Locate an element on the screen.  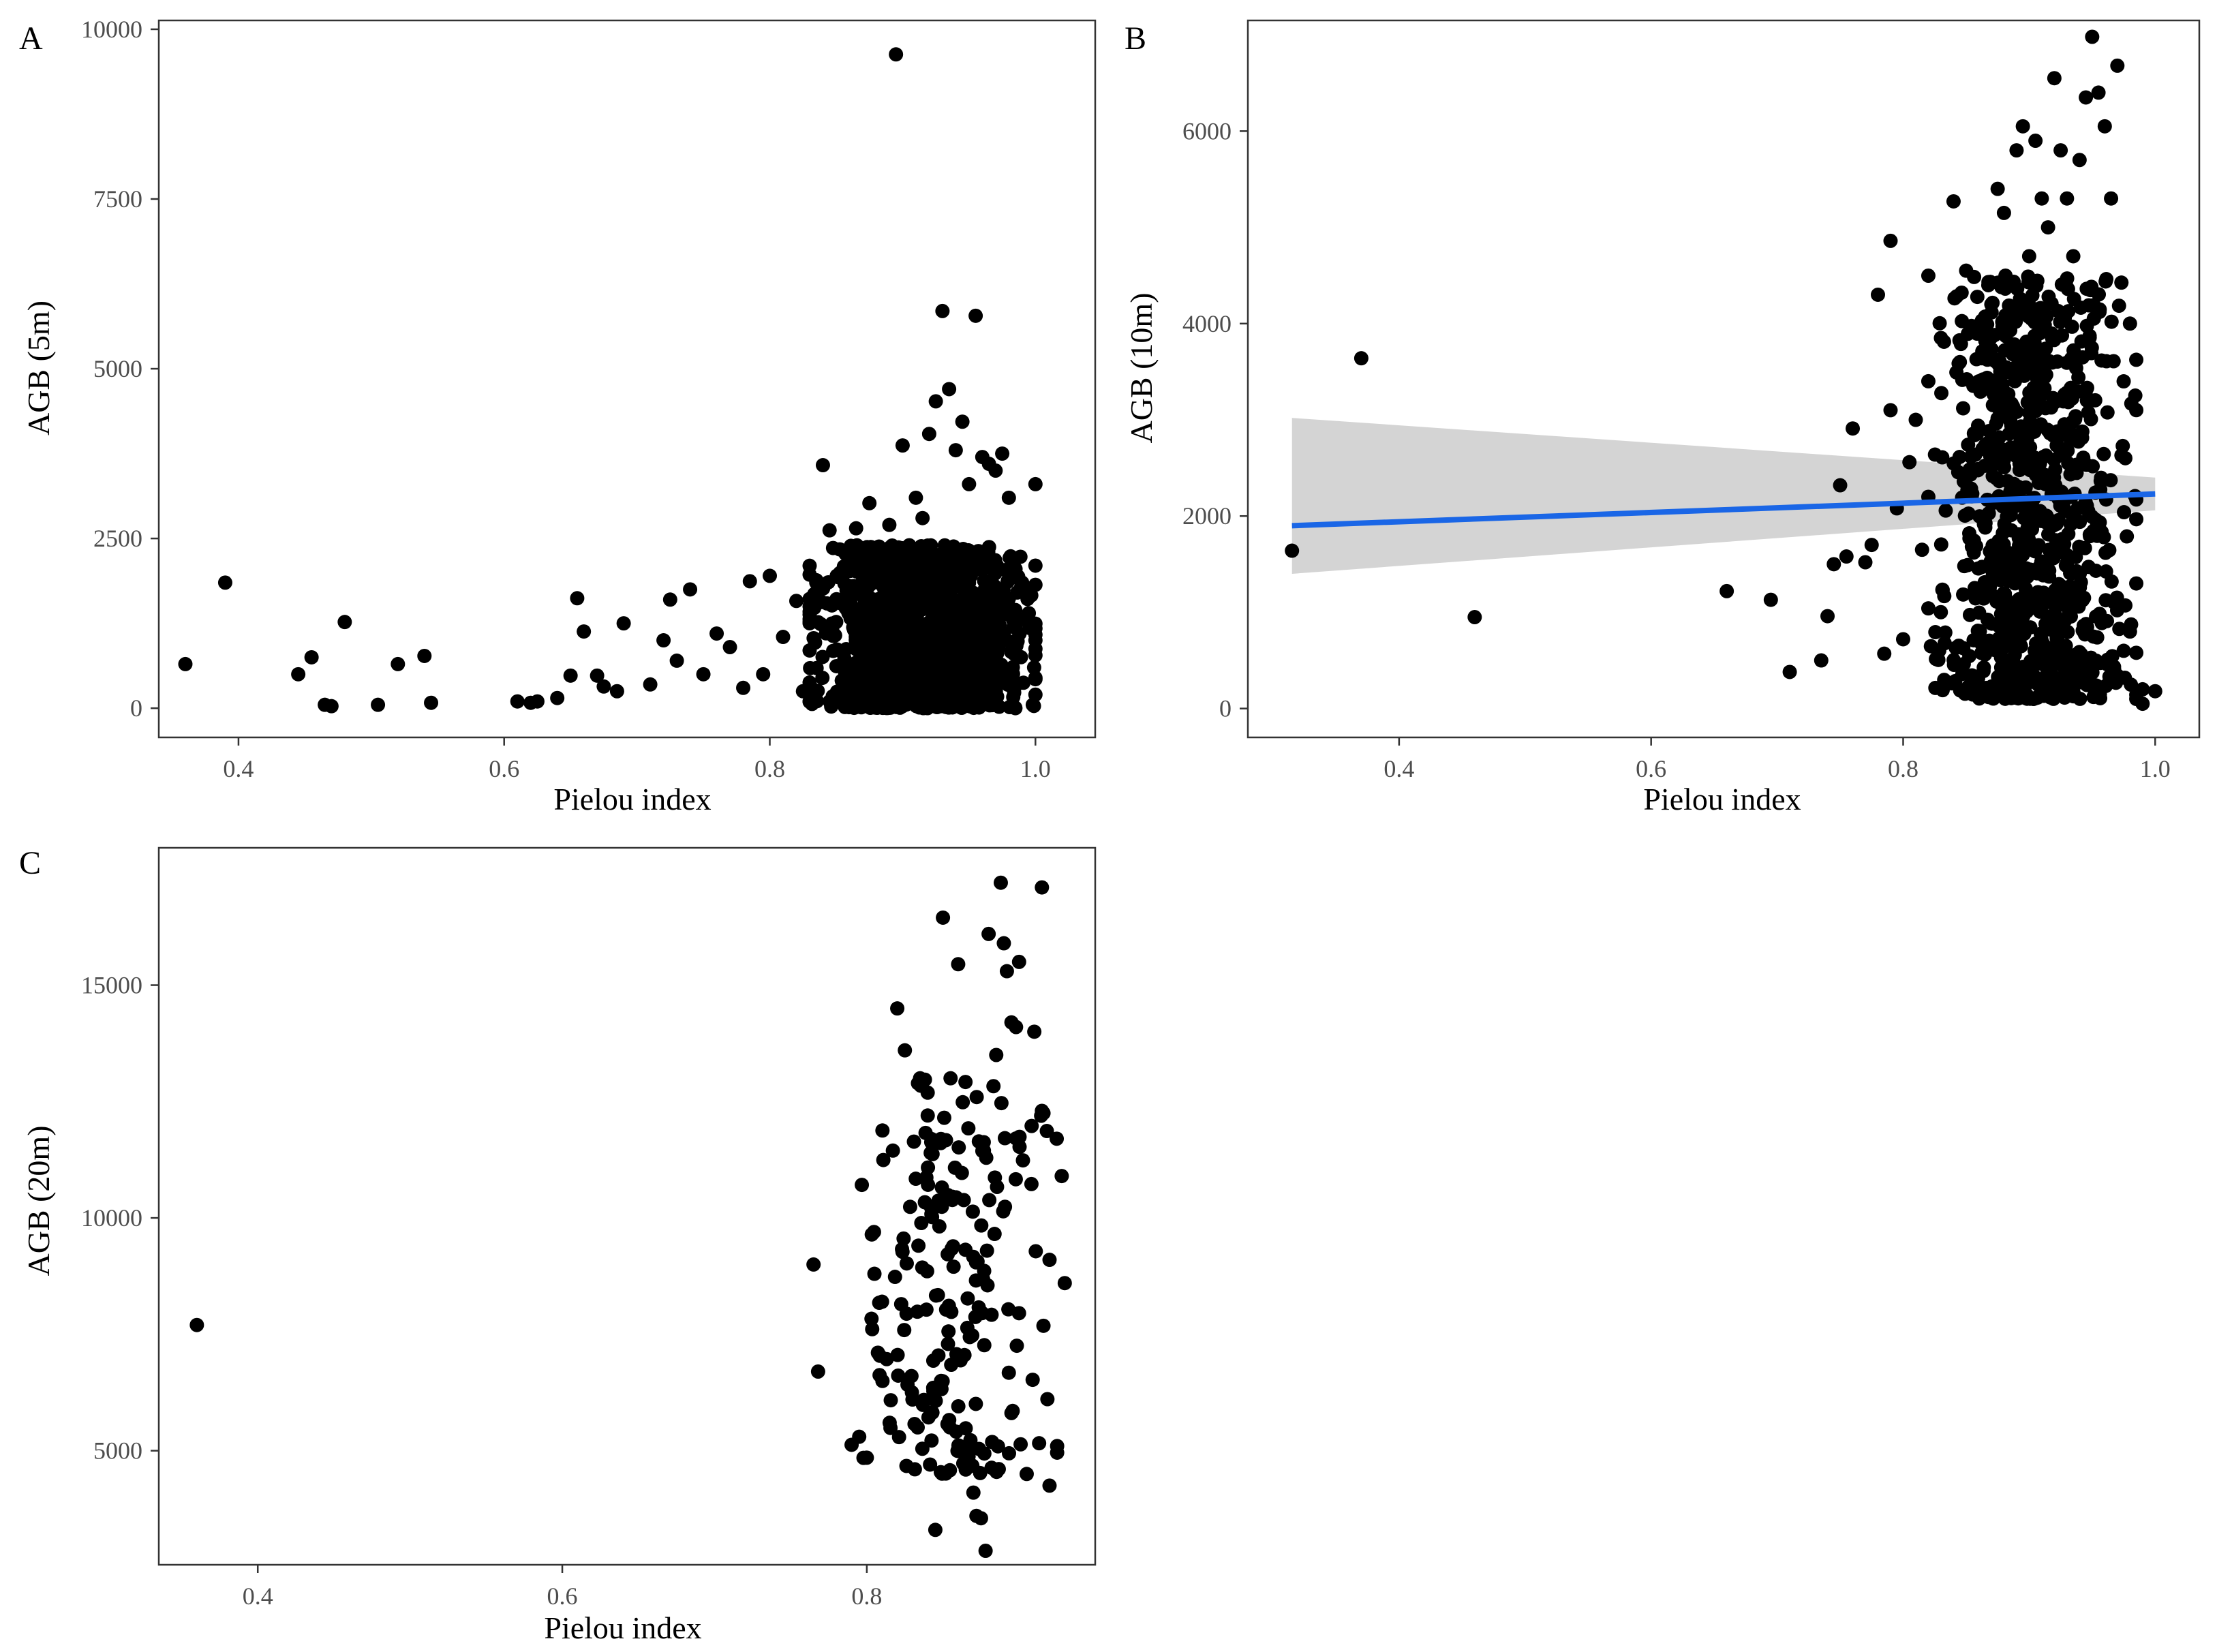
y-axis-title-a: AGB (5m) is located at coordinates (38, 368).